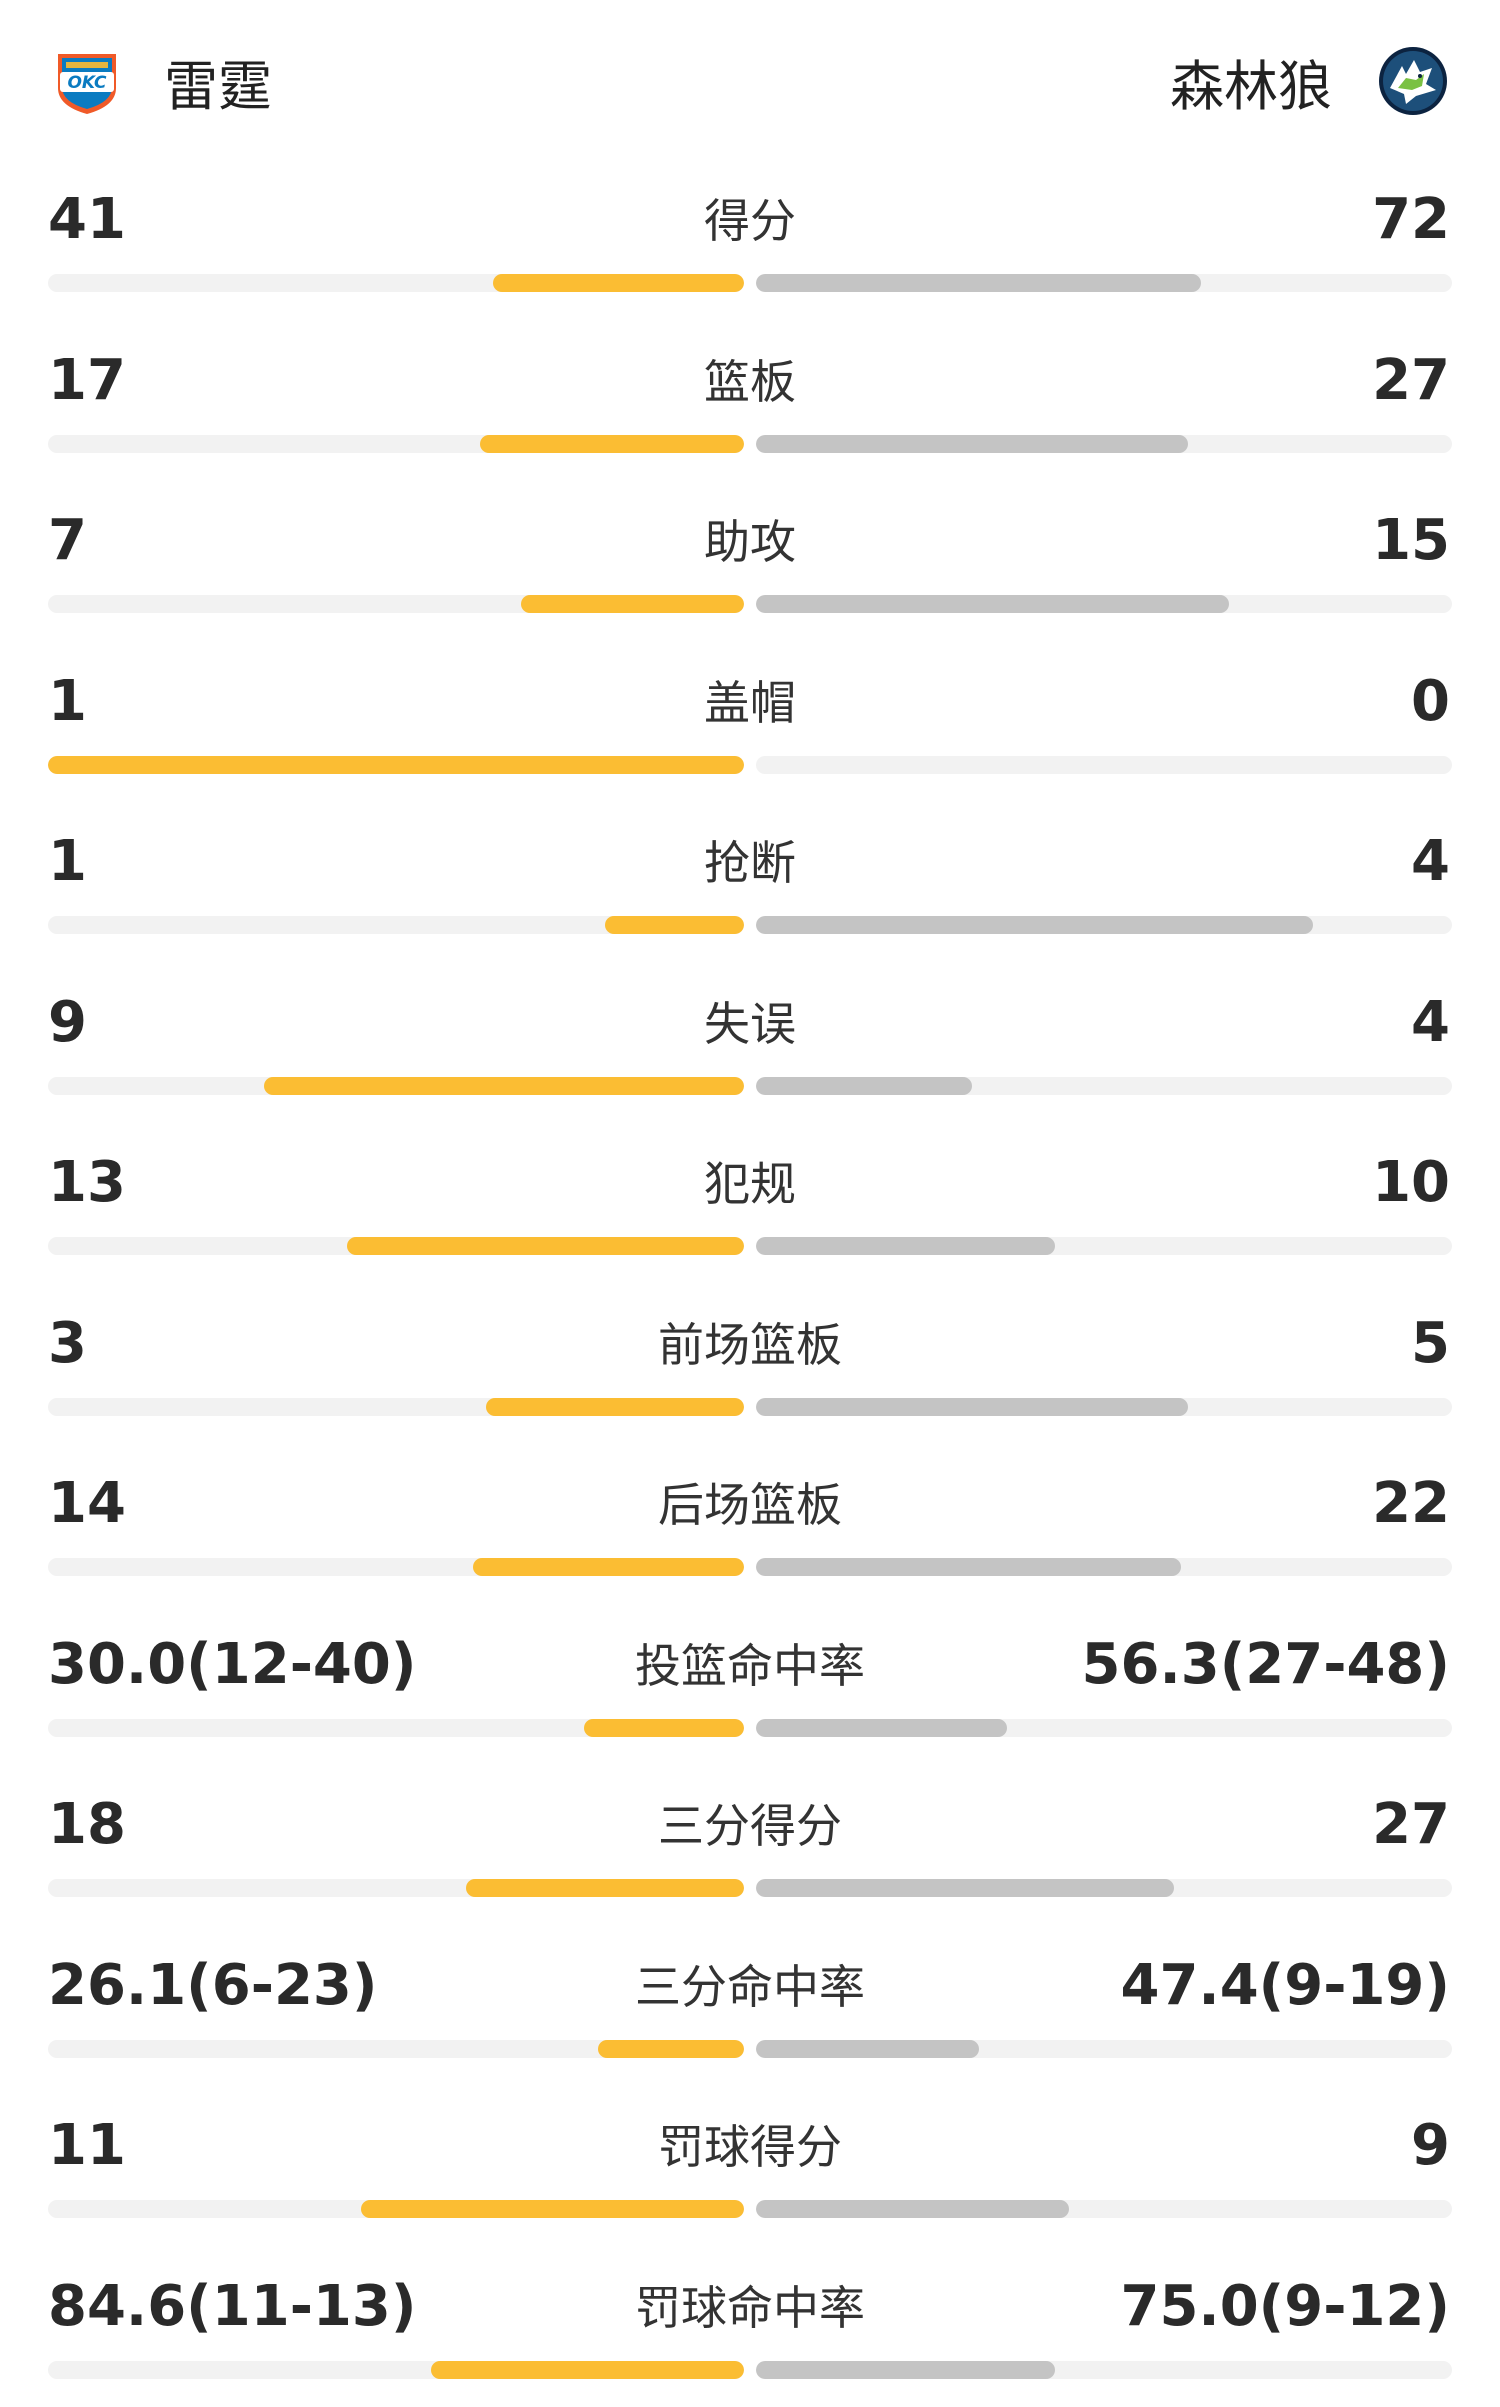 The image size is (1500, 2407). Describe the element at coordinates (750, 703) in the screenshot. I see `stat-label: 盖帽` at that location.